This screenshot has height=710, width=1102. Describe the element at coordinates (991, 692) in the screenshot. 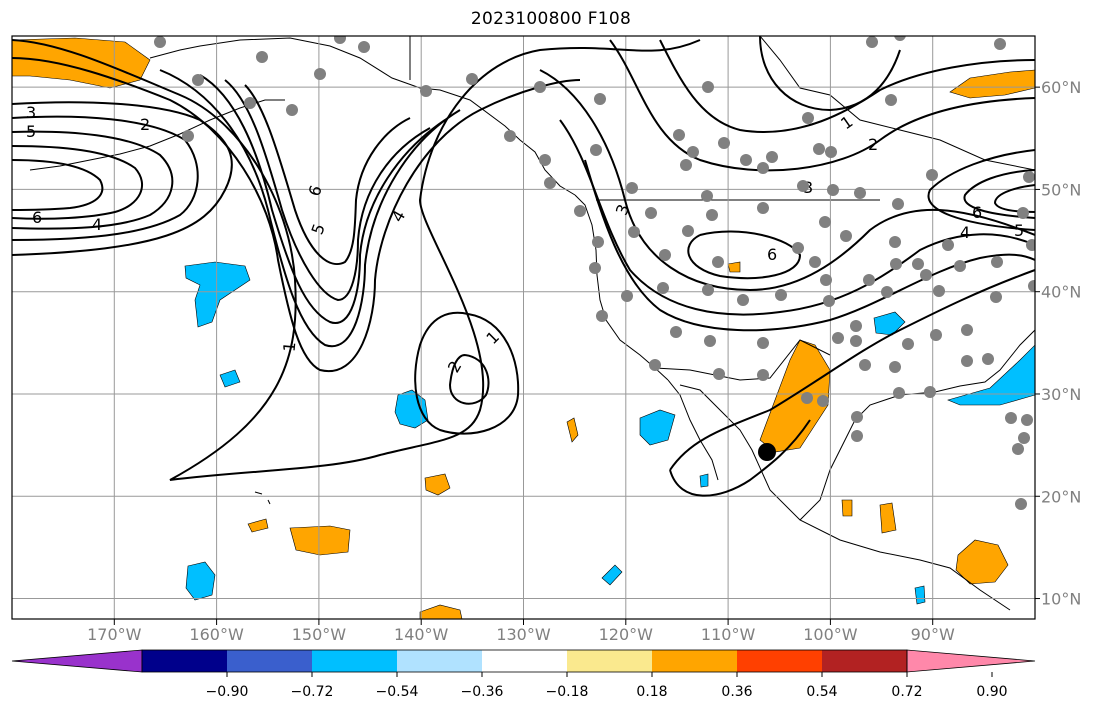

I see `colorbar-tick-label: 0.90` at that location.